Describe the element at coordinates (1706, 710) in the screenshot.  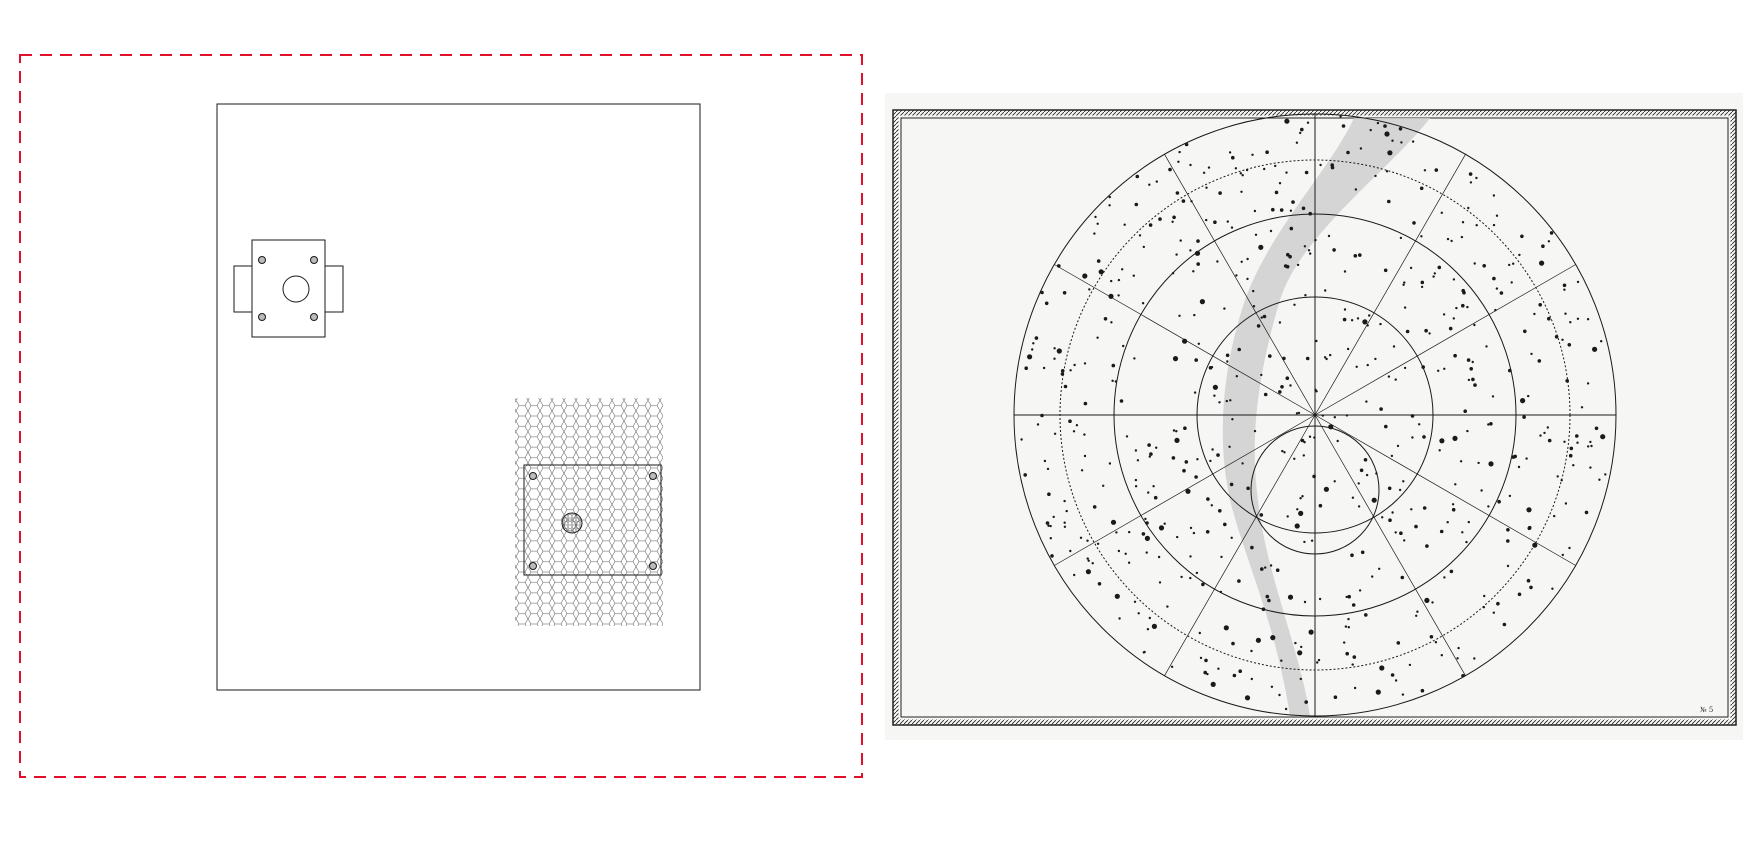
I see `plate-number: № 5` at that location.